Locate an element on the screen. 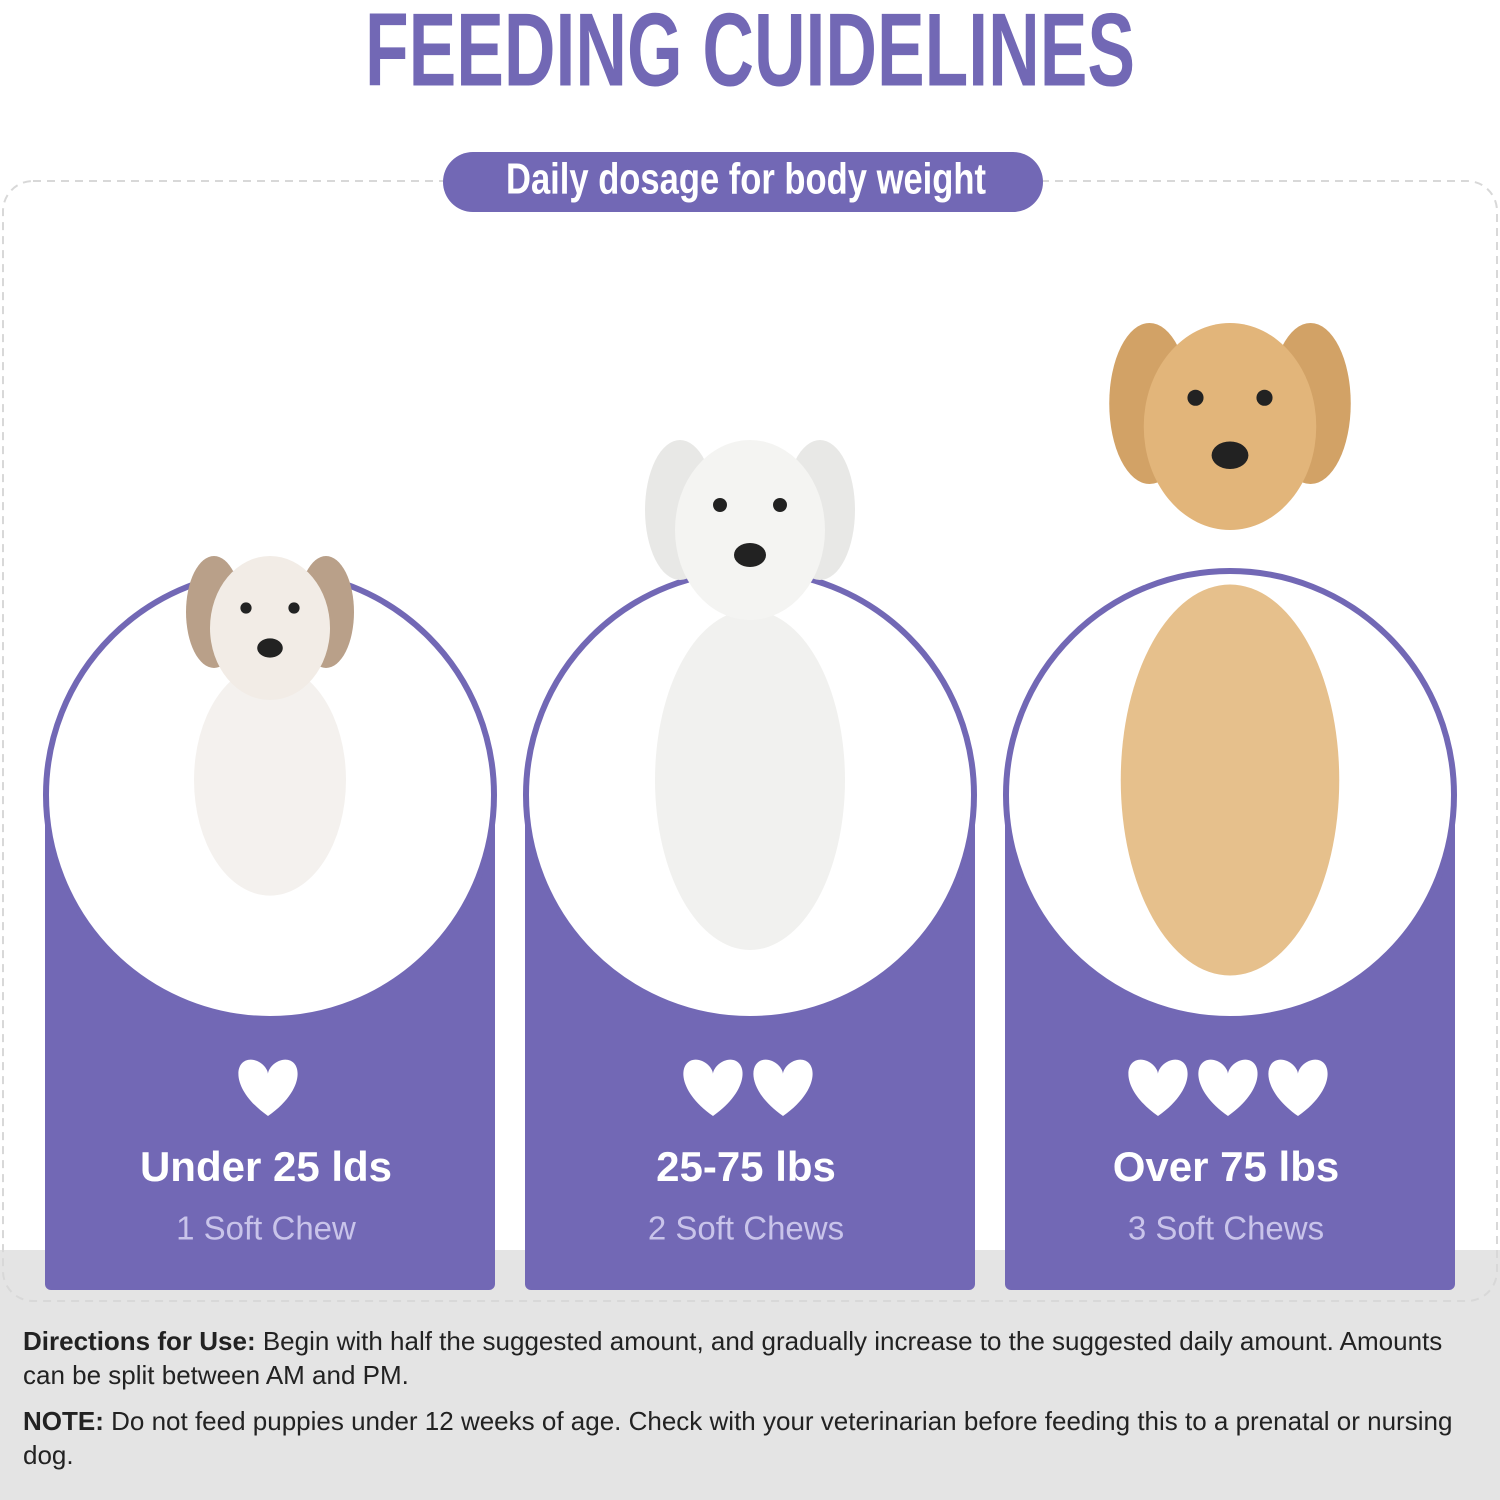 The width and height of the screenshot is (1500, 1500). dosage: 2 Soft Chews is located at coordinates (746, 1228).